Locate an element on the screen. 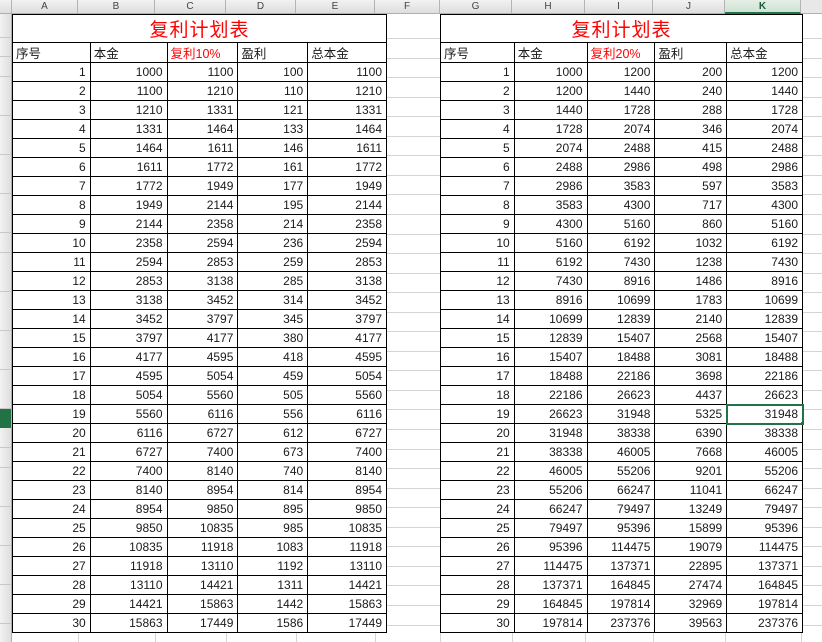  table-row: 4 1331 1464 133 1464 is located at coordinates (199, 129).